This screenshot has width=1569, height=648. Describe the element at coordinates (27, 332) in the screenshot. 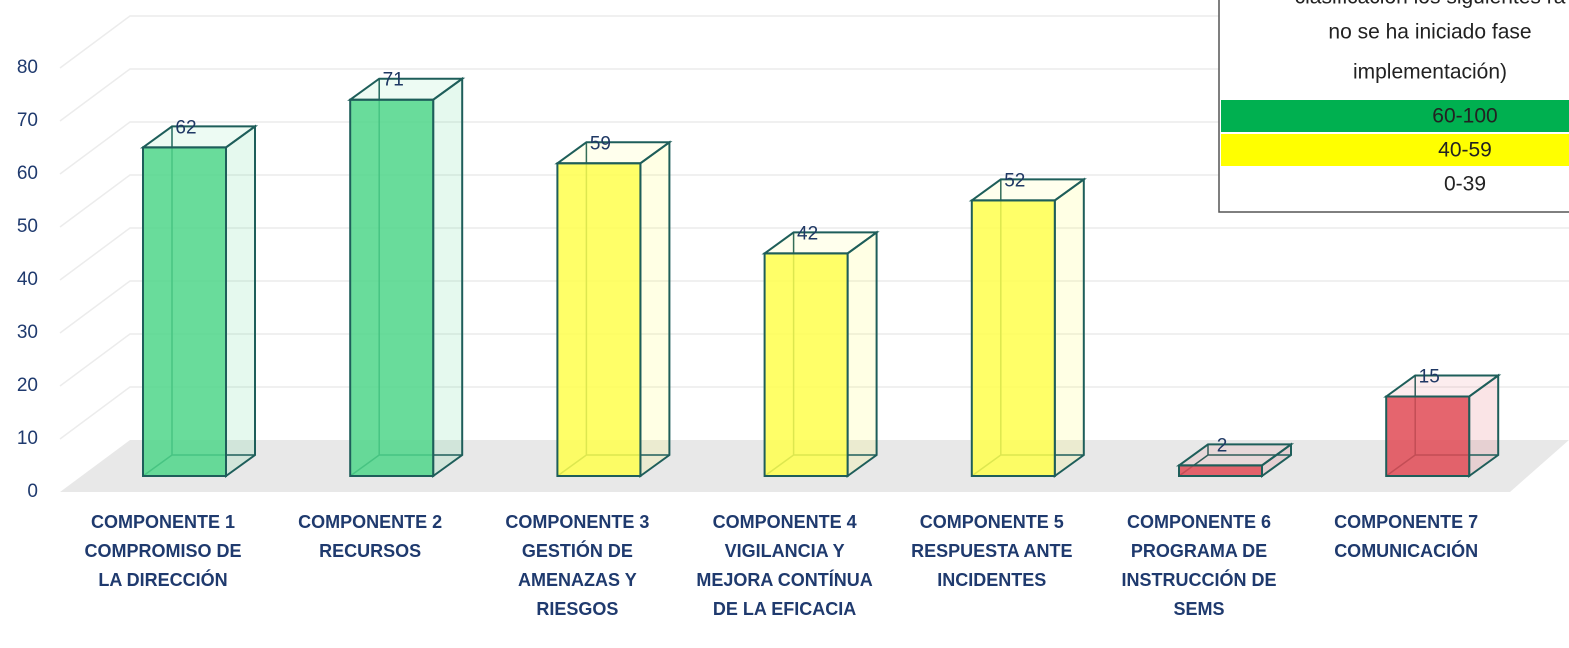

I see `y-tick-label: 30` at that location.